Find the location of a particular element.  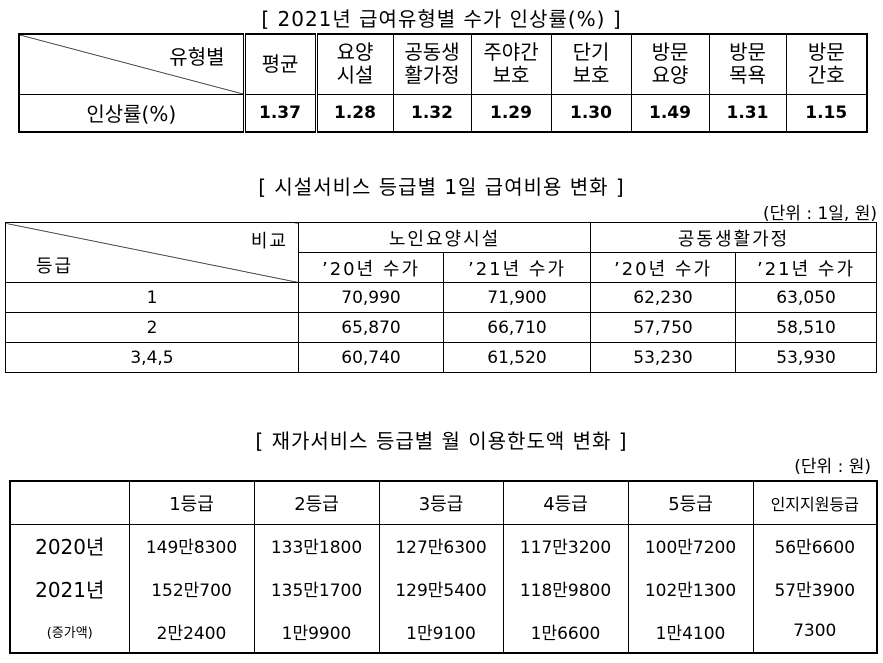

unit-note: (단위 : 원) is located at coordinates (832, 467).